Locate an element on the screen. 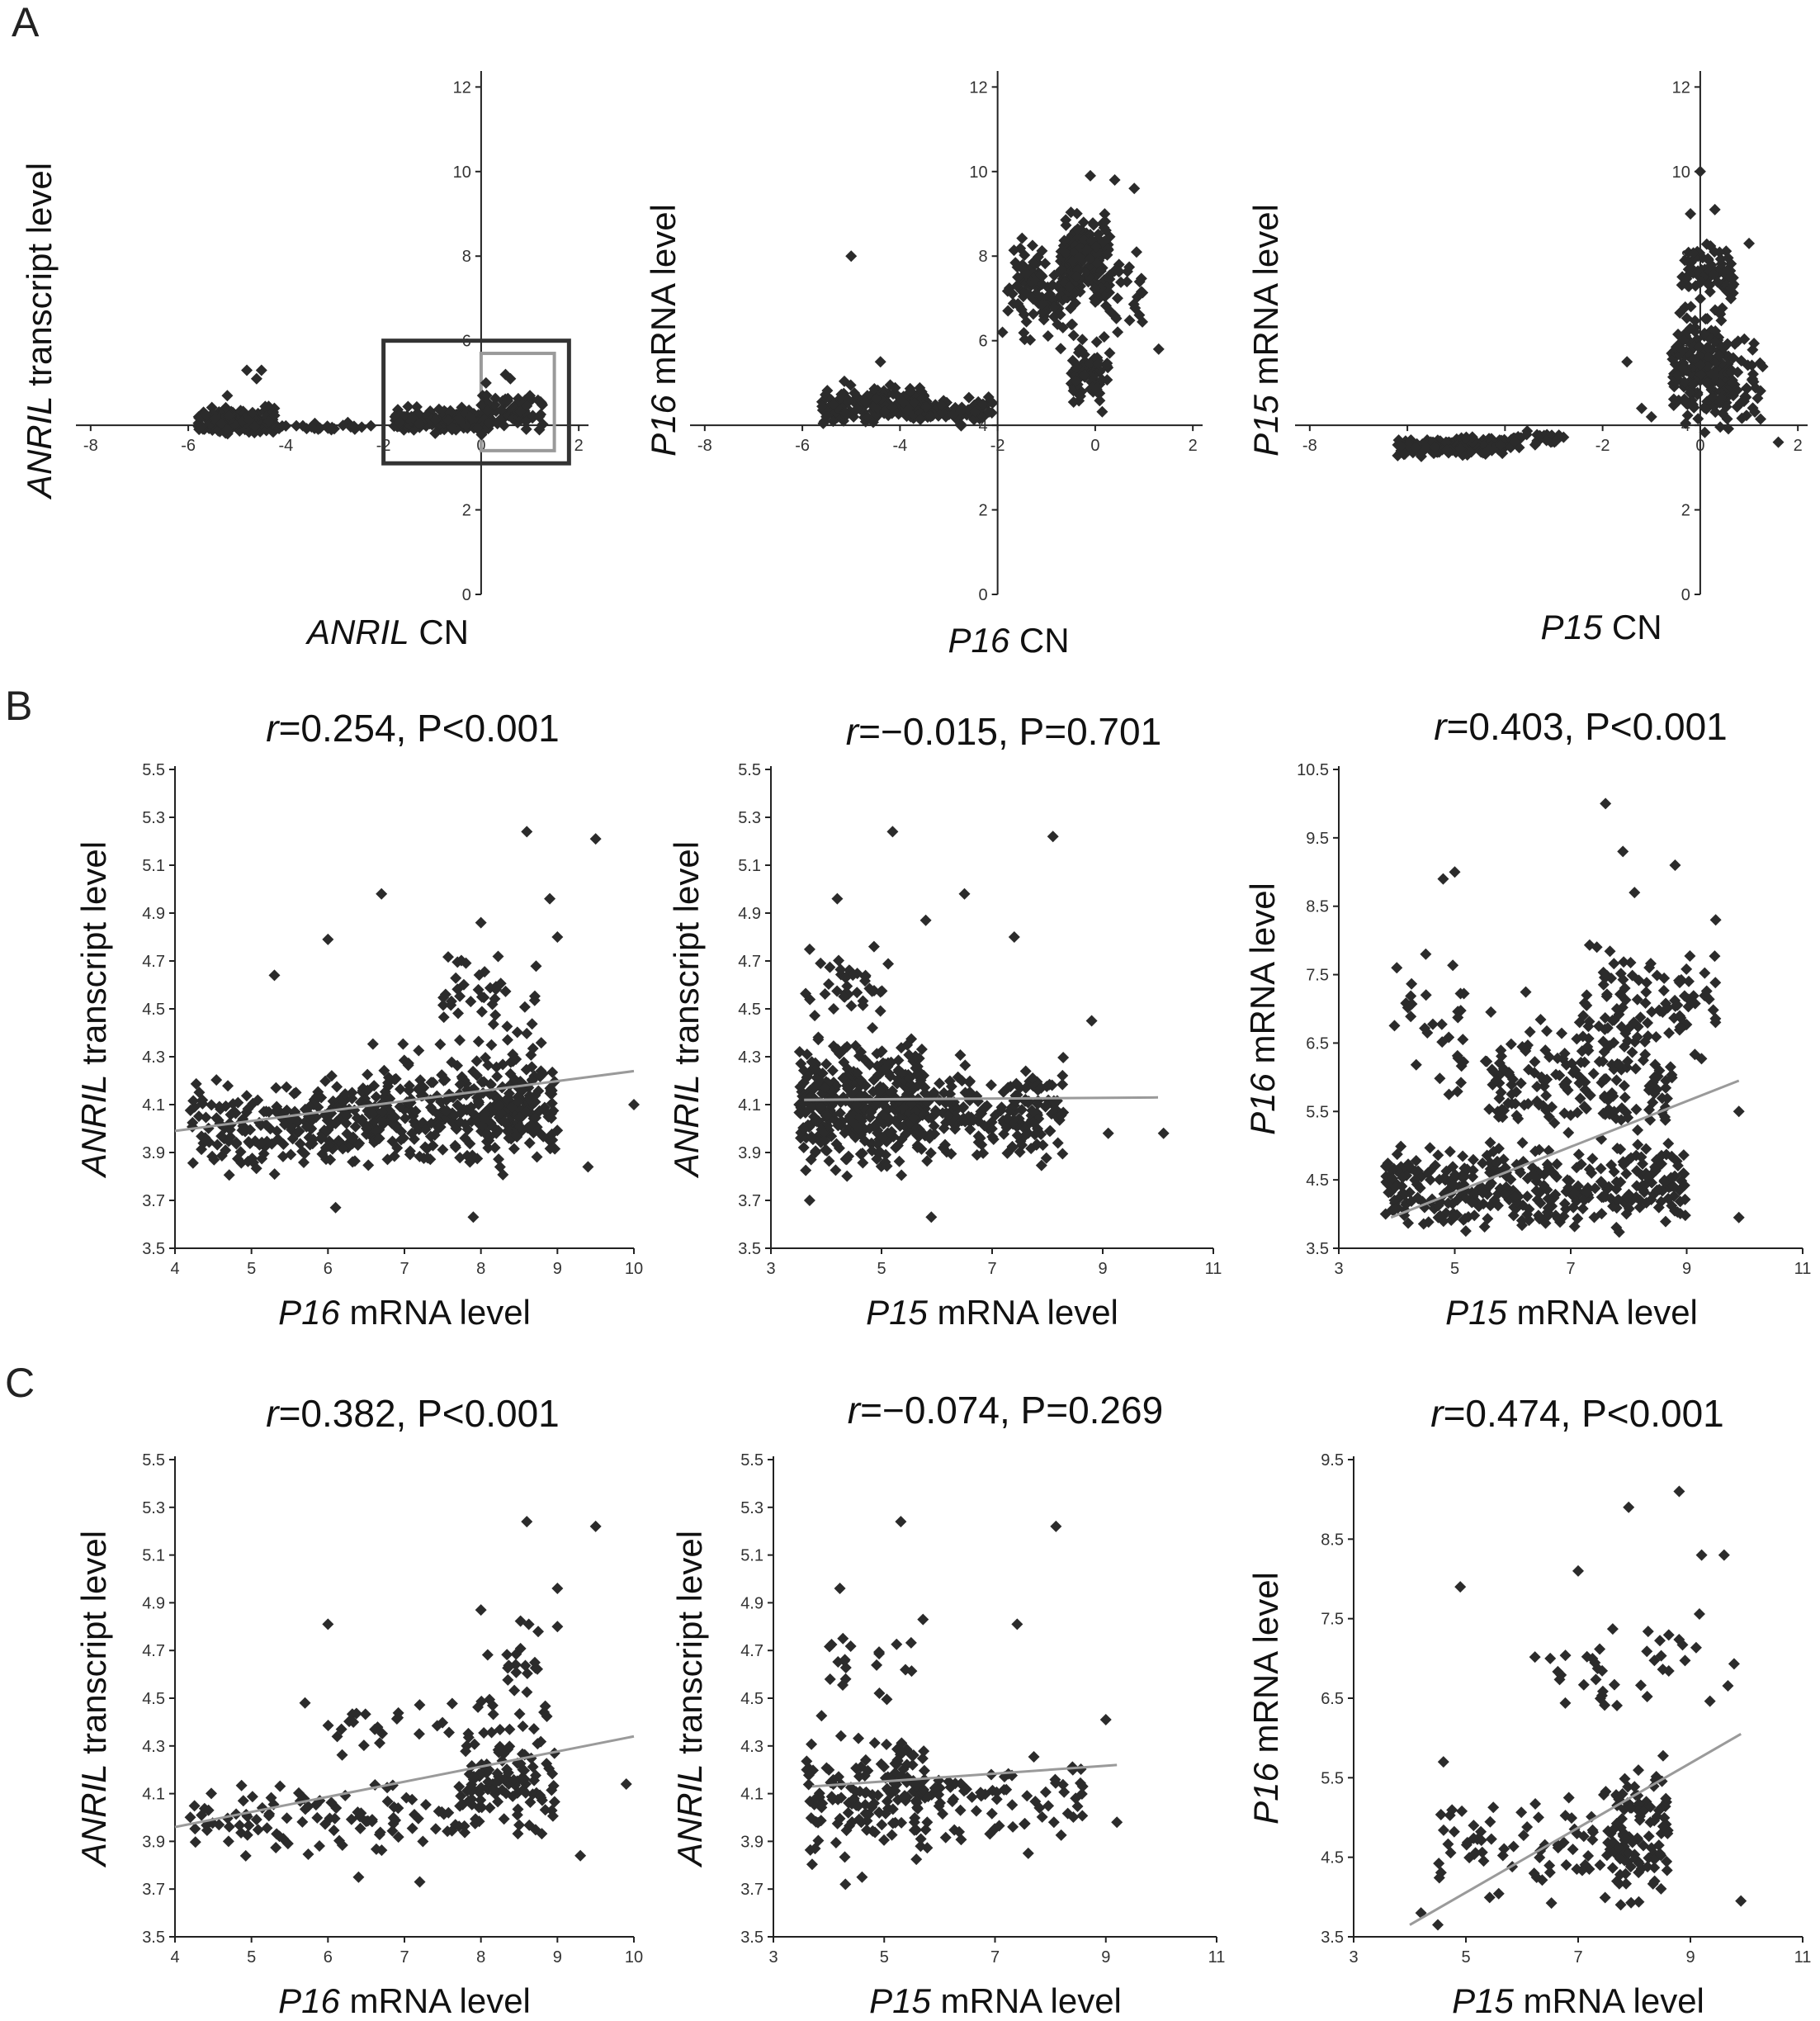 This screenshot has height=2021, width=1820. y-tick-label: 10.5 is located at coordinates (1313, 770).